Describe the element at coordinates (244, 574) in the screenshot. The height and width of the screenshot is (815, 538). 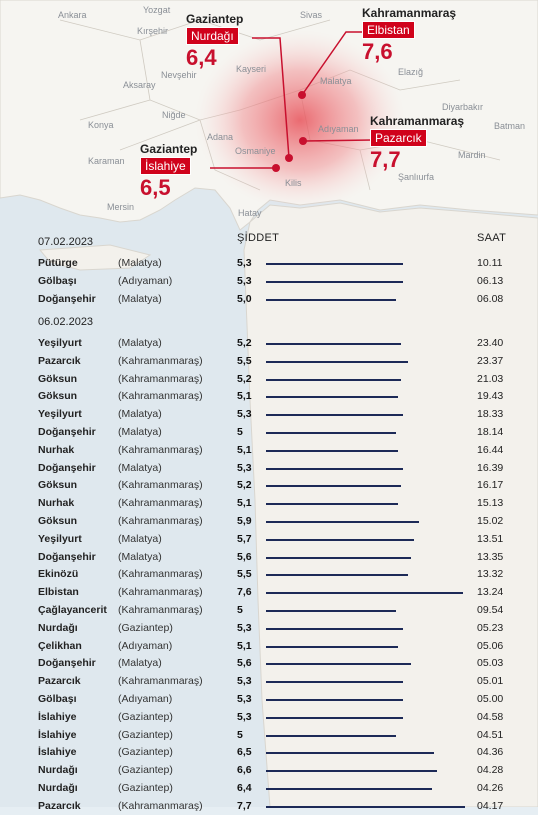
I see `magnitude-value: 5,5` at that location.